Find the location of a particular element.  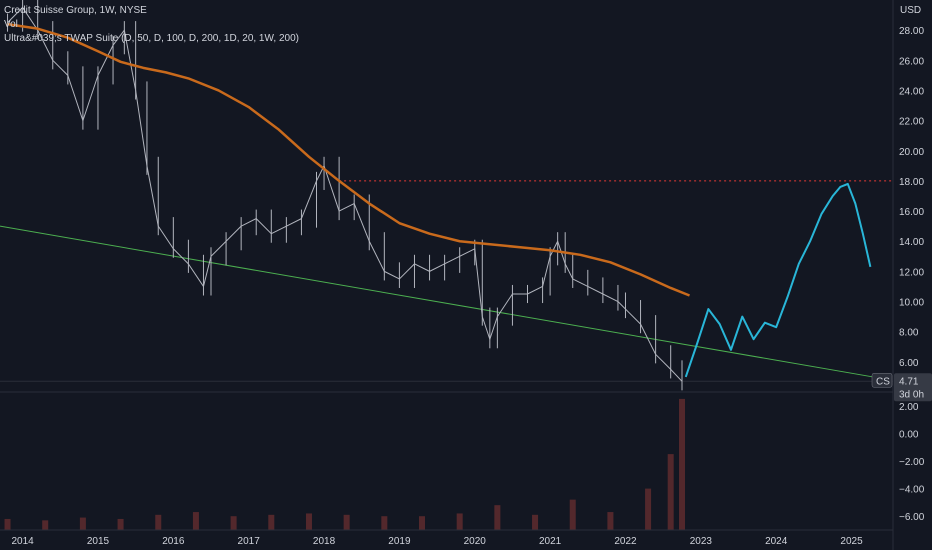

x-tick-label: 2023 is located at coordinates (701, 541).